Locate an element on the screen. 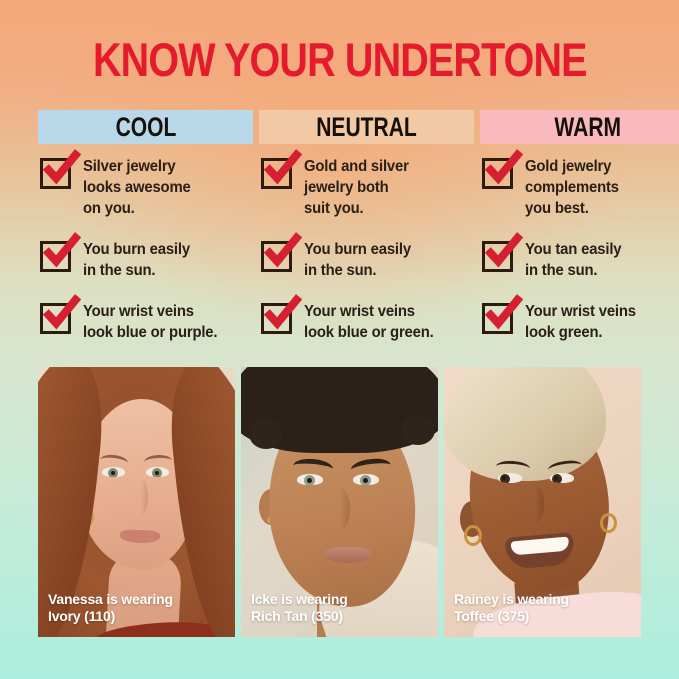  model-photo-icke: Icke is wearing Rich Tan (350) is located at coordinates (339, 502).